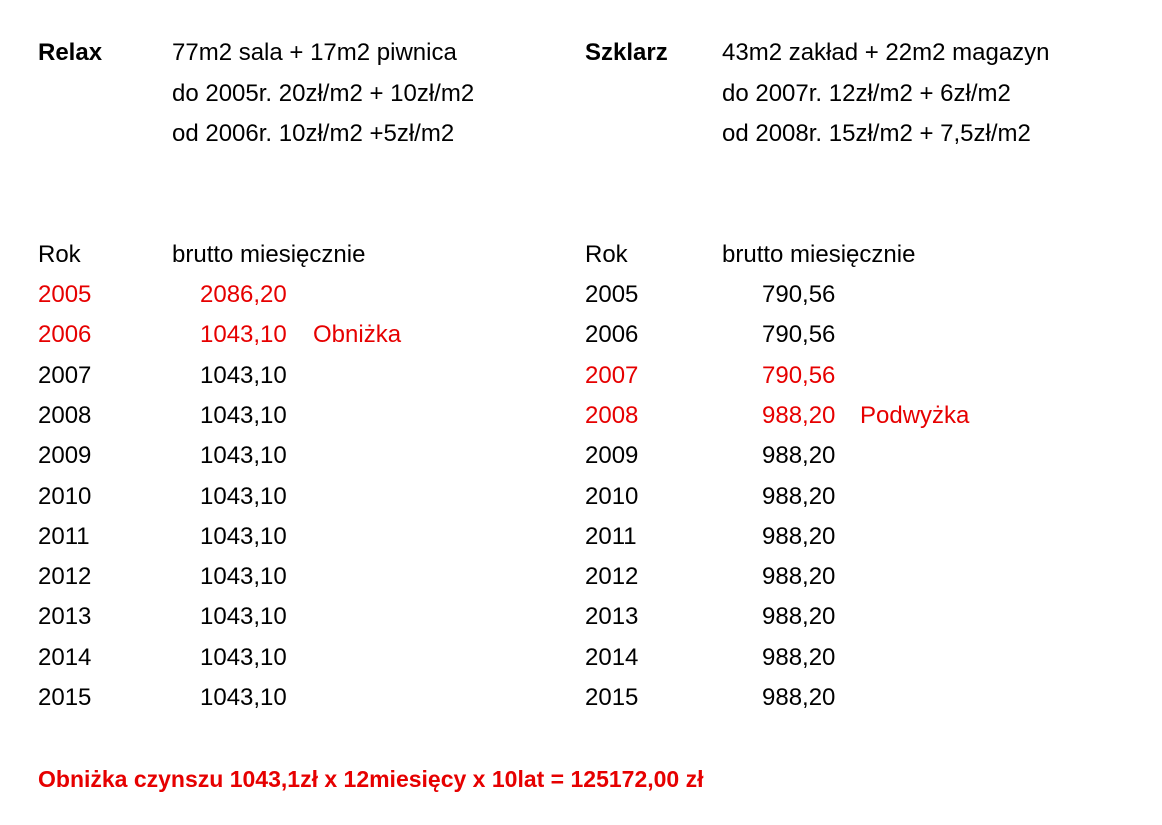  I want to click on relax-row-year: 2012, so click(65, 577).